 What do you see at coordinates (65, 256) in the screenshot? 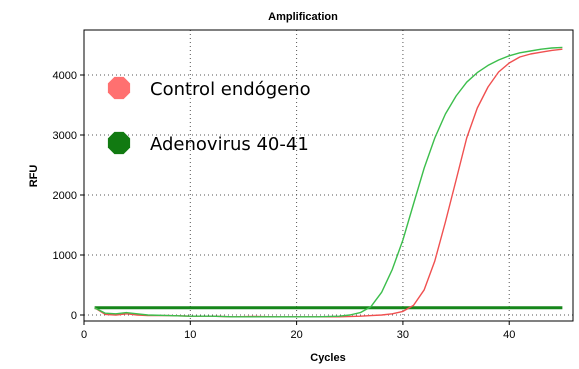
I see `y-tick-label: 1000` at bounding box center [65, 256].